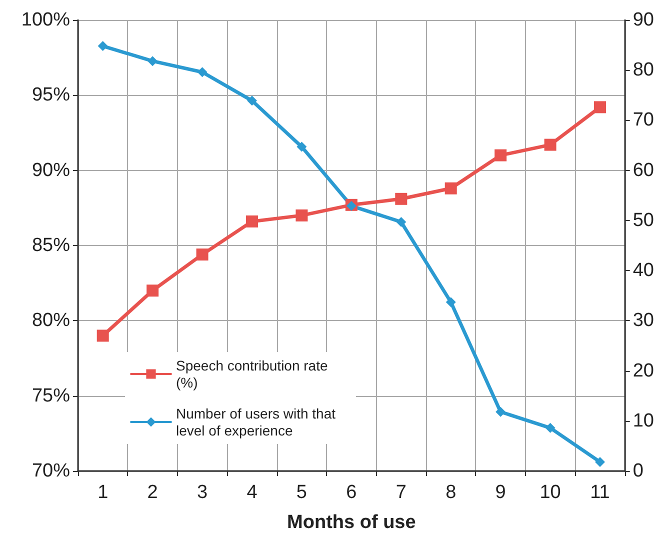 The image size is (657, 539). Describe the element at coordinates (643, 170) in the screenshot. I see `y2-tick-label: 60` at that location.